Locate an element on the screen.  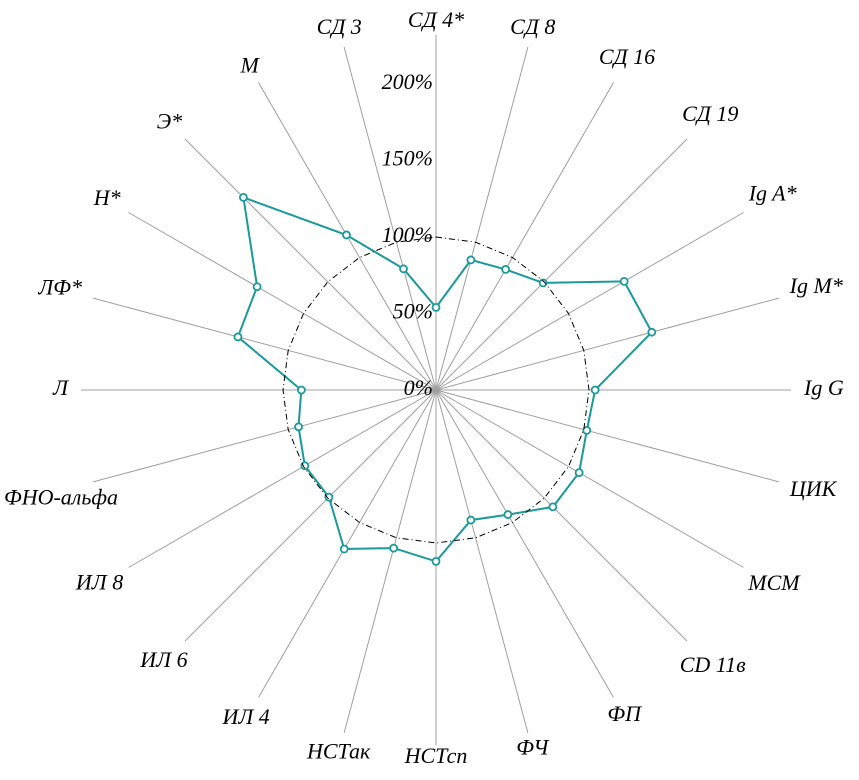
radial-tick-label: 50% is located at coordinates (413, 311).